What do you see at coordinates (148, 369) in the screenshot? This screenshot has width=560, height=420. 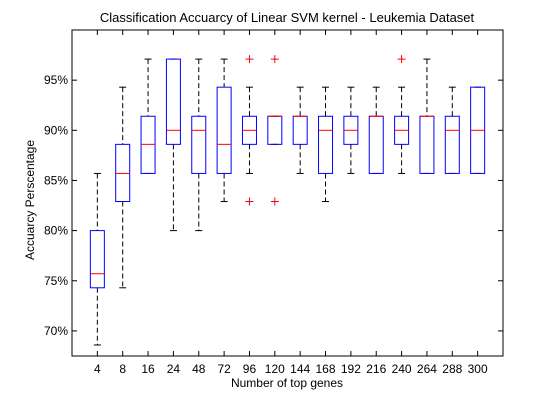 I see `x-tick-label: 16` at bounding box center [148, 369].